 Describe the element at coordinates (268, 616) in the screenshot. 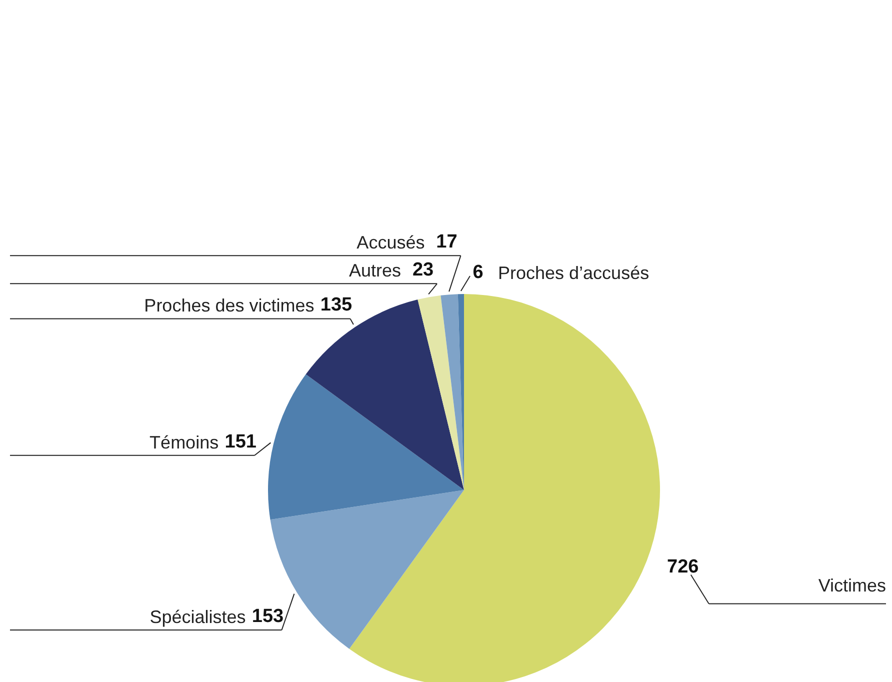

I see `data-label: 153` at that location.